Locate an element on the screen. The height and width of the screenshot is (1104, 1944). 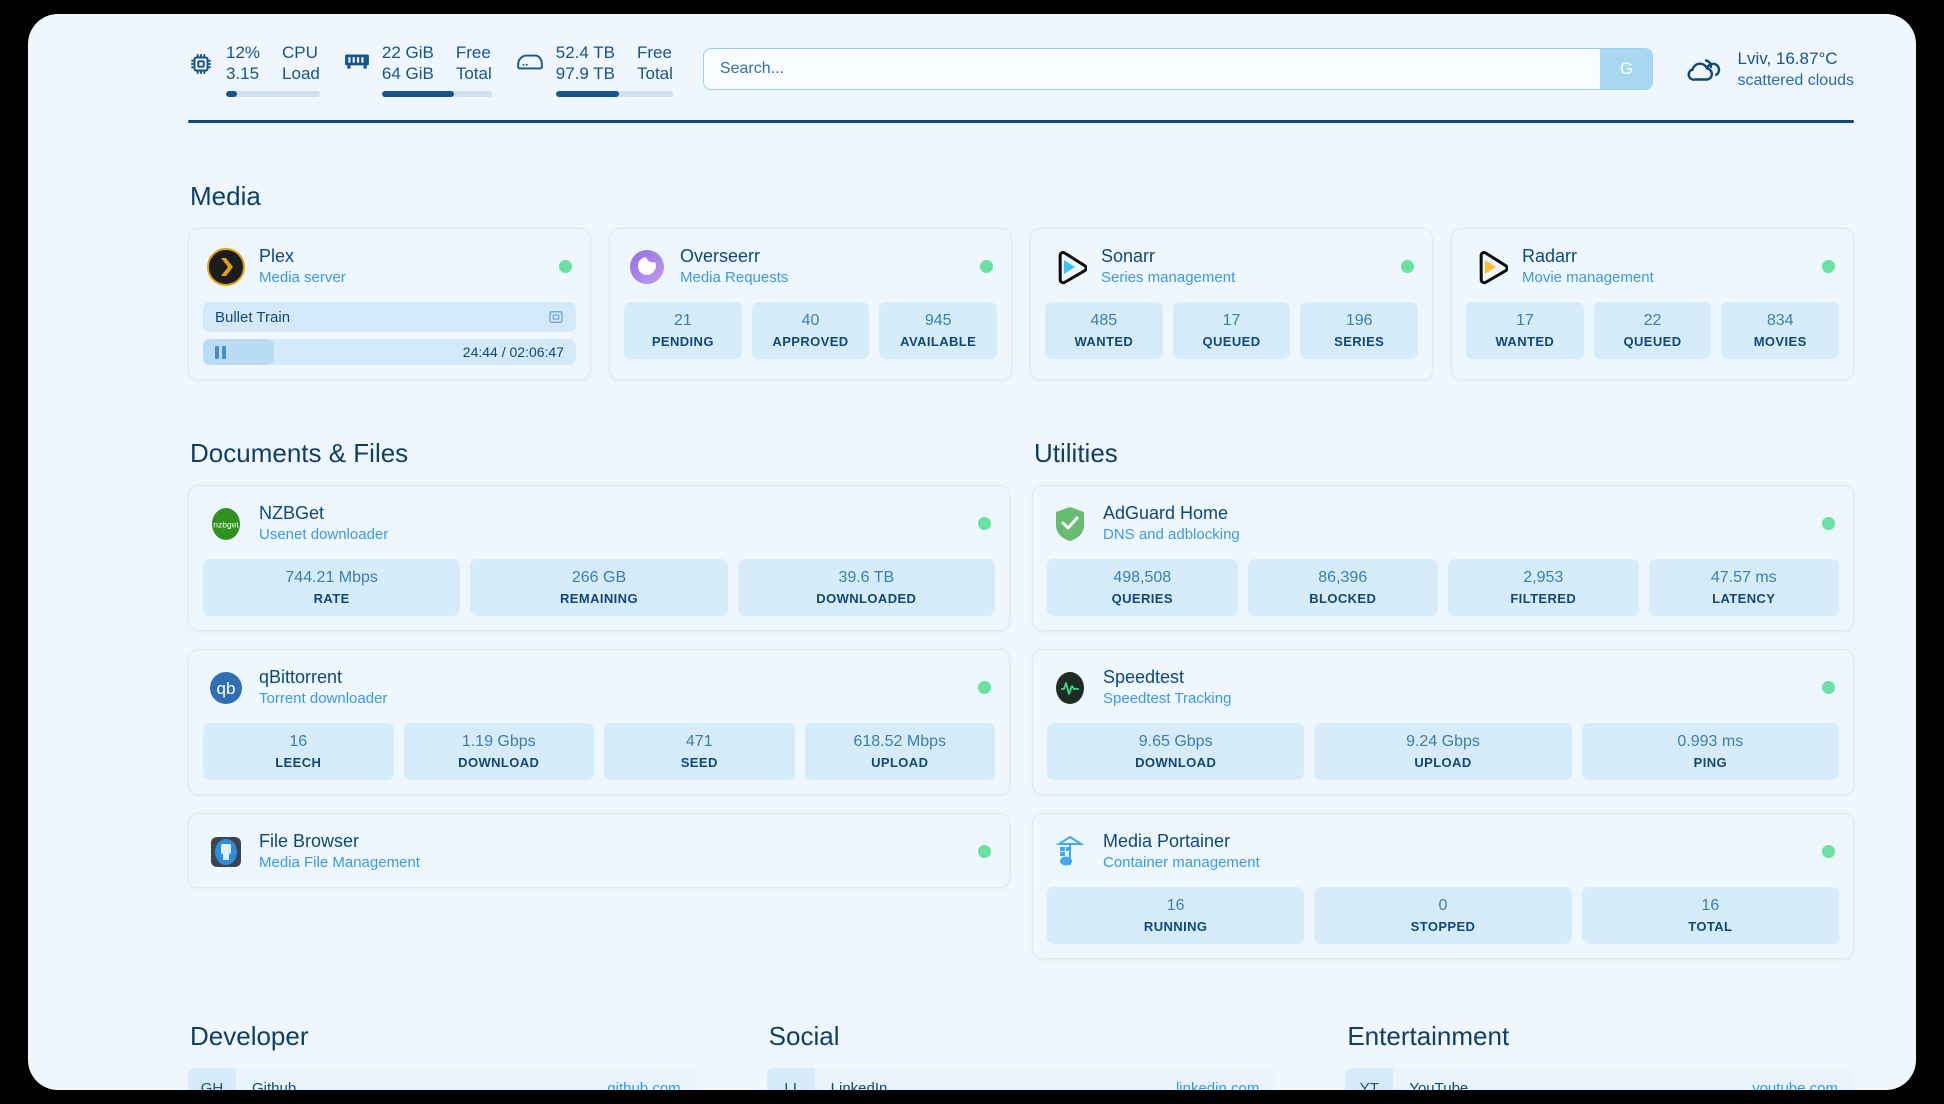
speedtest-icon is located at coordinates (1070, 688).